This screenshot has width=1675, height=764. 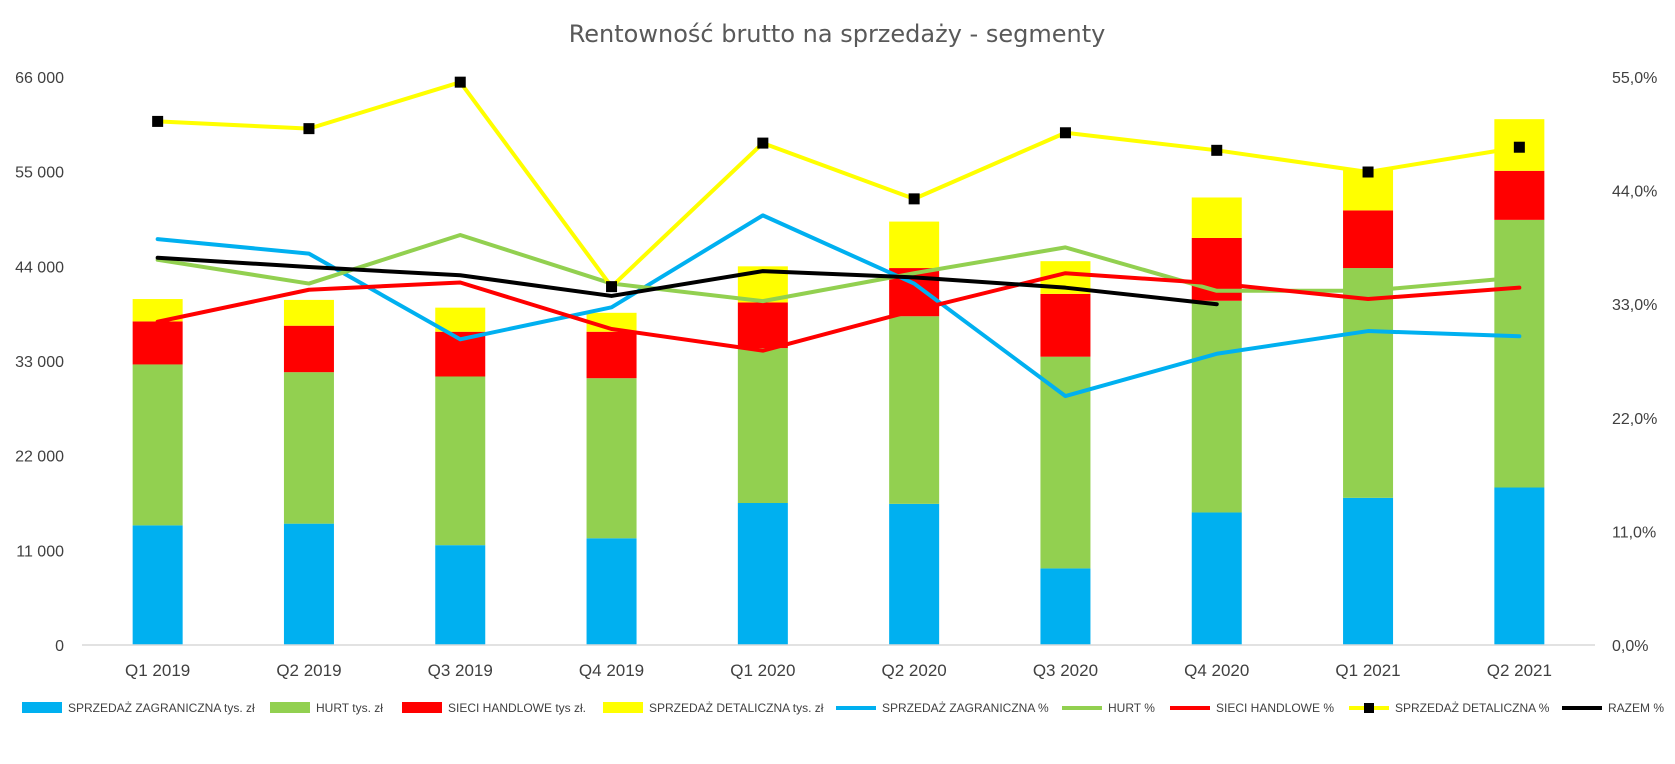 I want to click on left-axis: 0 11 000 22 000 33 000 44 000 55 000 66 000, so click(x=39, y=362).